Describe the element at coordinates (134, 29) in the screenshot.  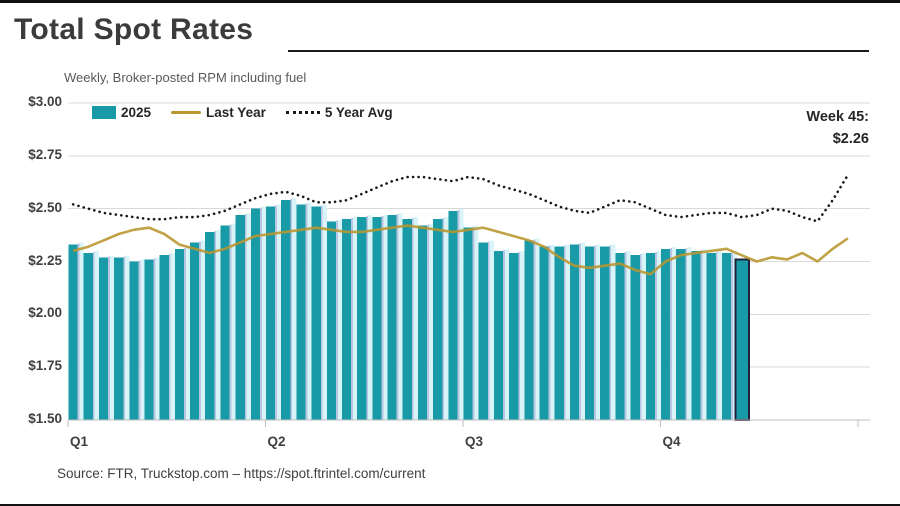
I see `page-title: Total Spot Rates` at that location.